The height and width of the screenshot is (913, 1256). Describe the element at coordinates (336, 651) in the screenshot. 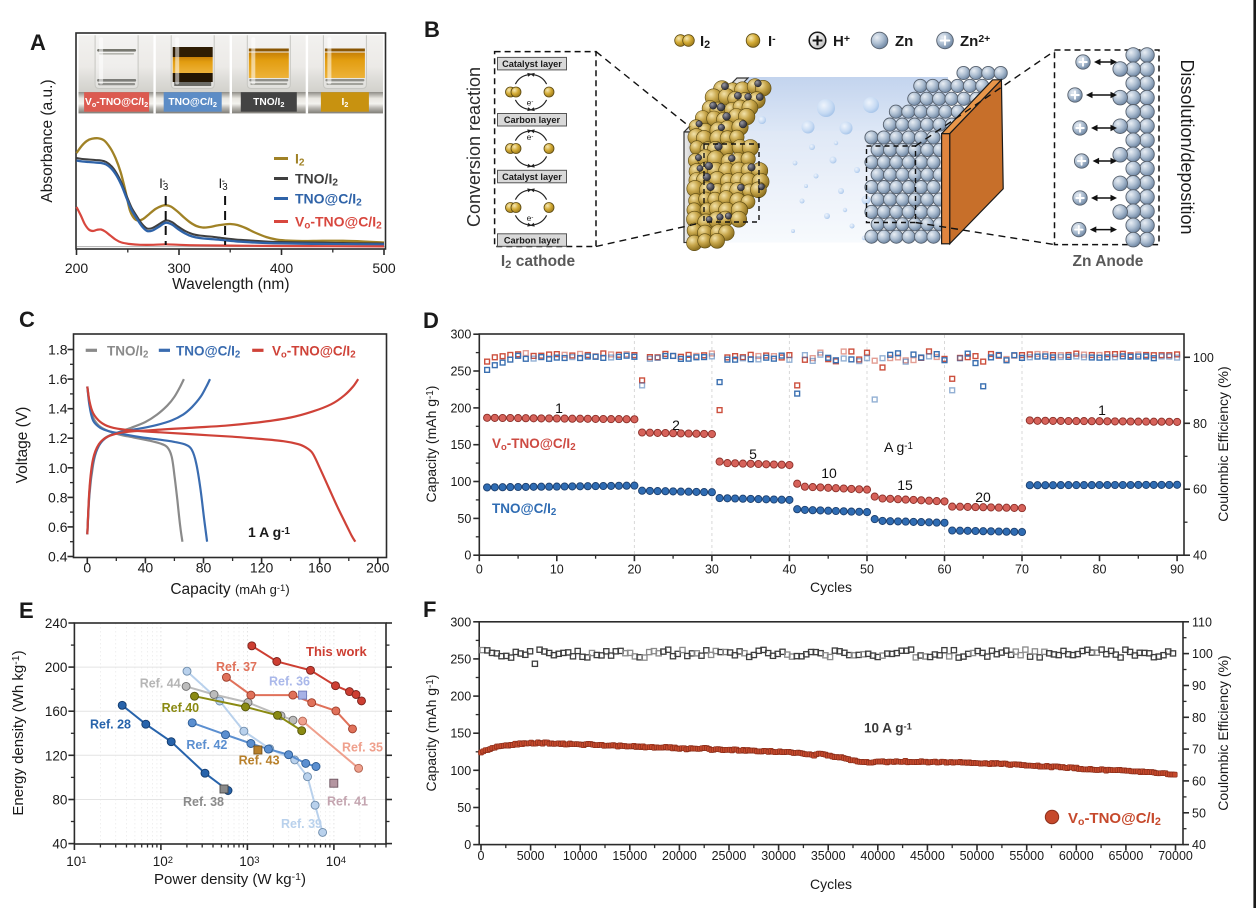

I see `svg-text: This work` at that location.